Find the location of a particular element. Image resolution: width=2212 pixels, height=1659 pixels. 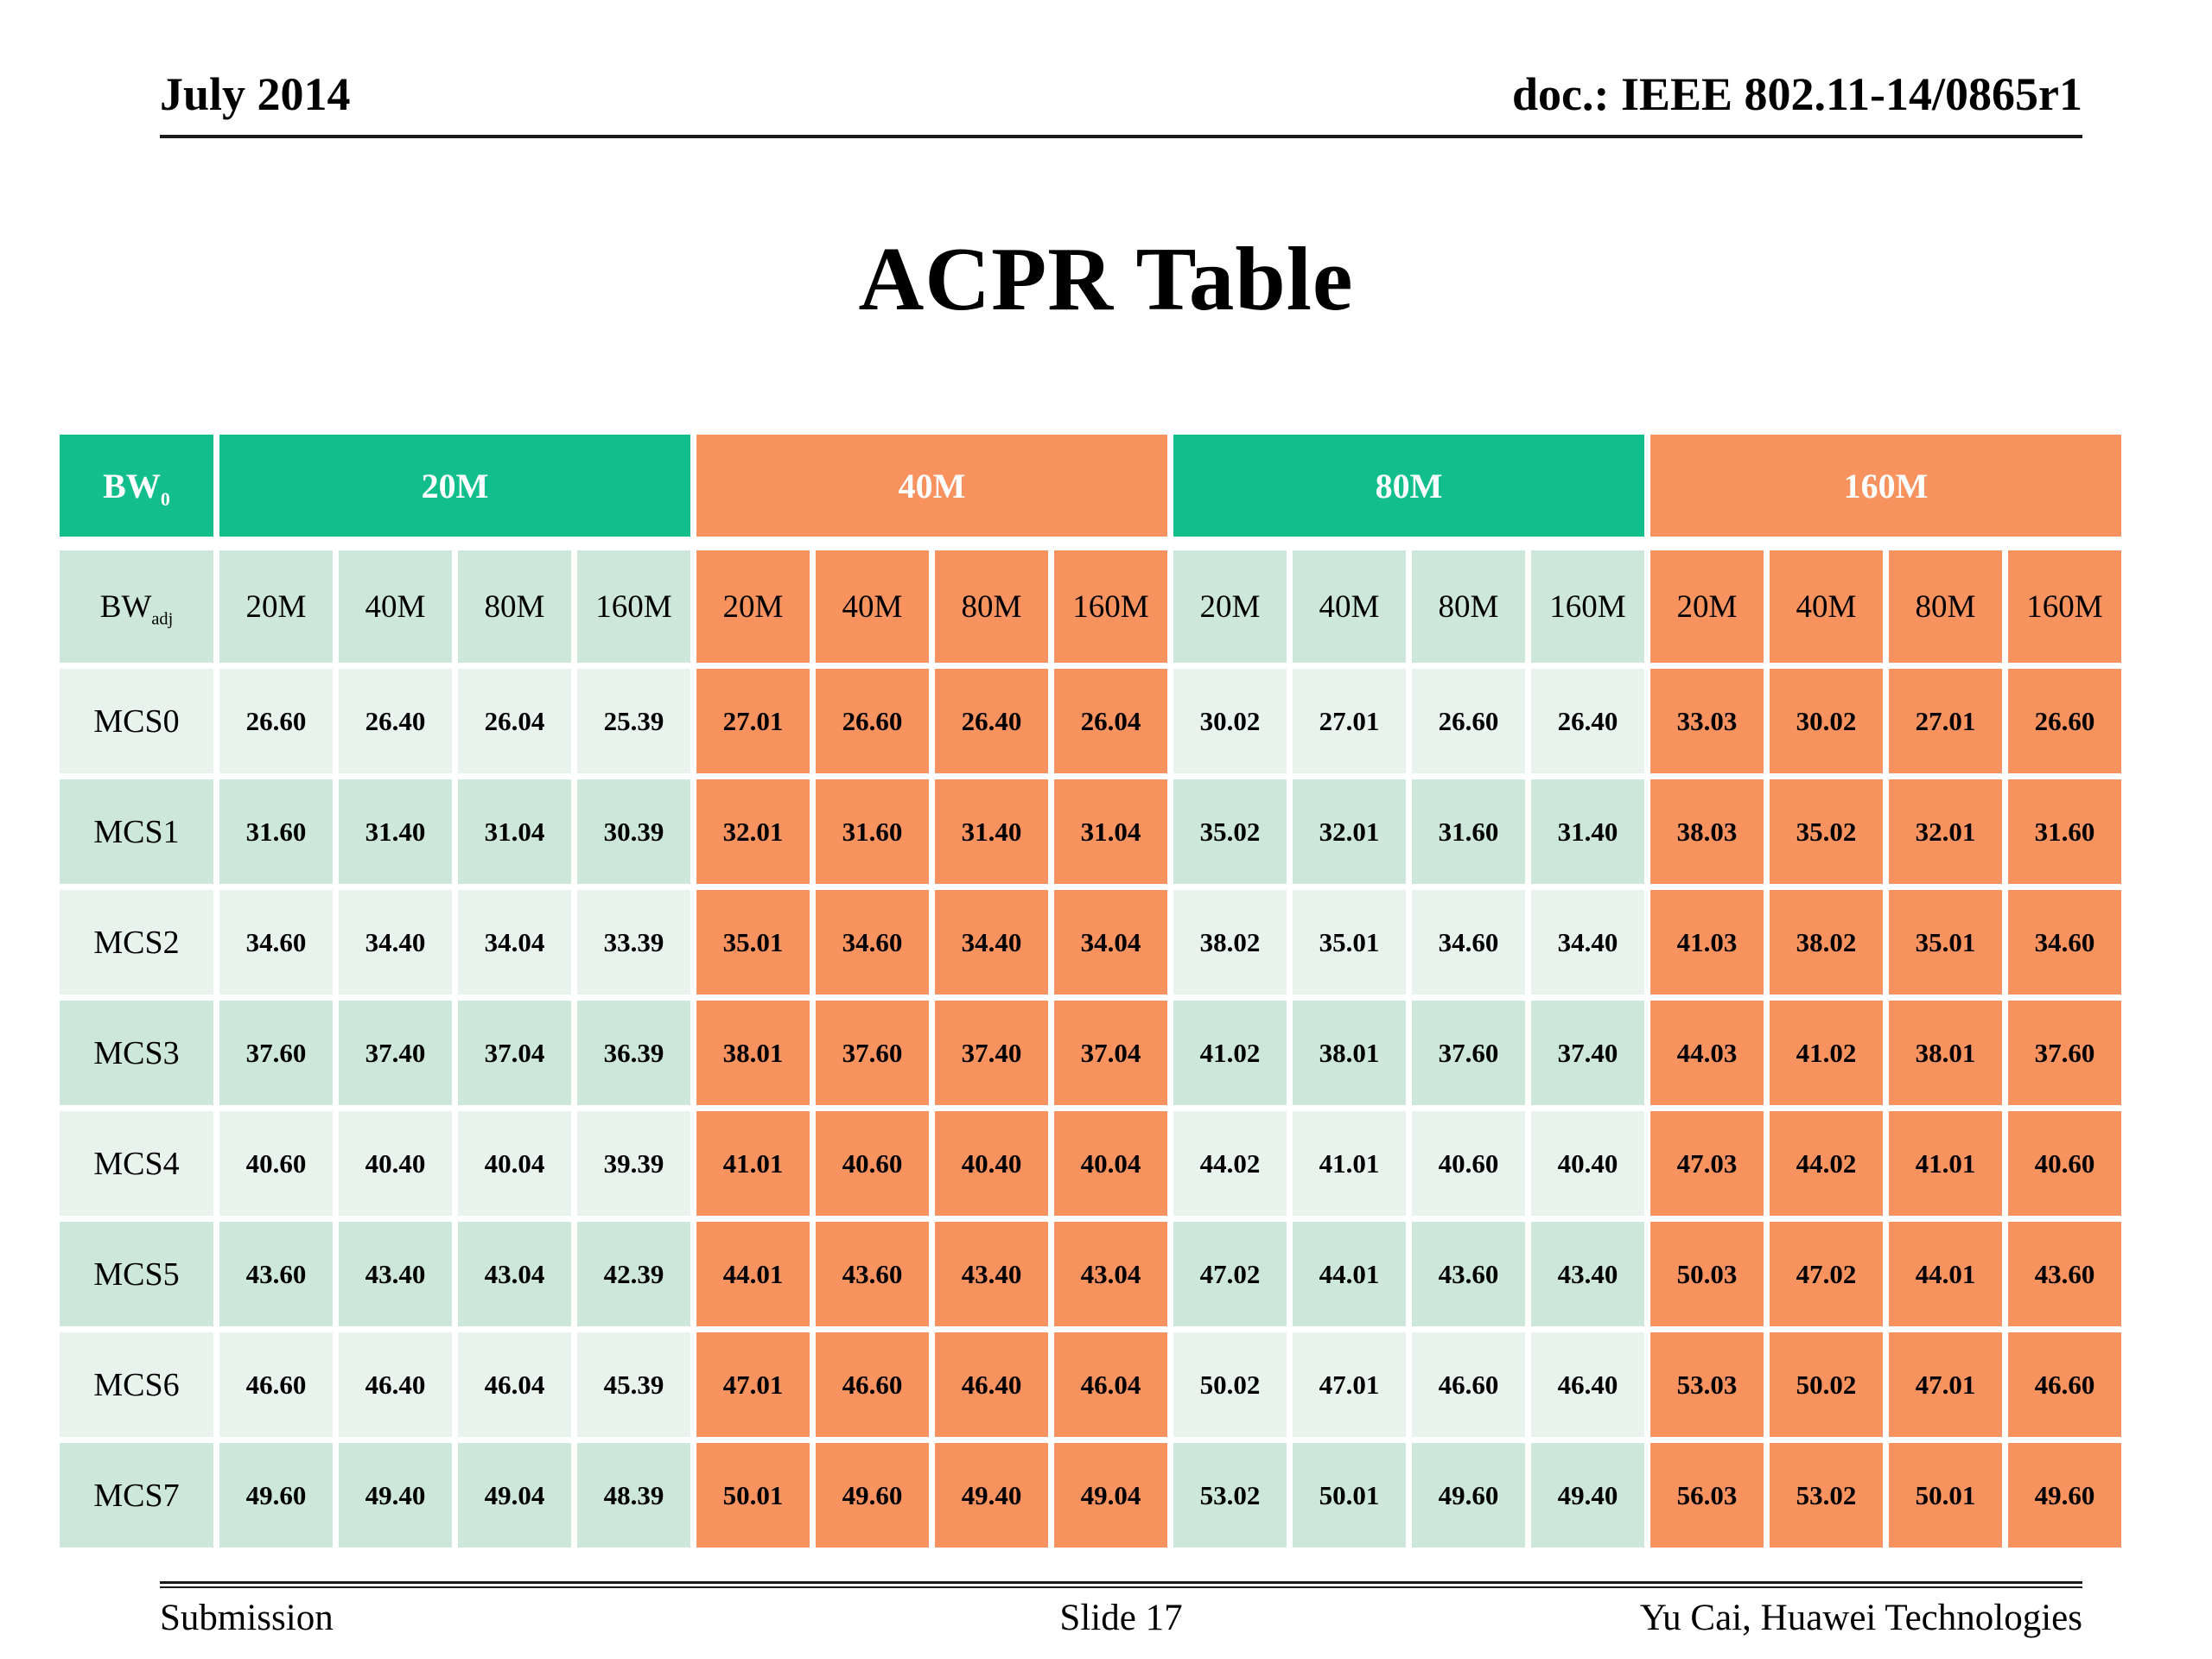

value-cell: 26.04 is located at coordinates (514, 721).